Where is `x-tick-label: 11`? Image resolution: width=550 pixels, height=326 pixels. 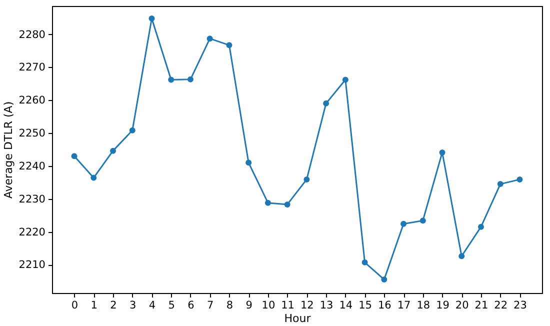
x-tick-label: 11 is located at coordinates (288, 306).